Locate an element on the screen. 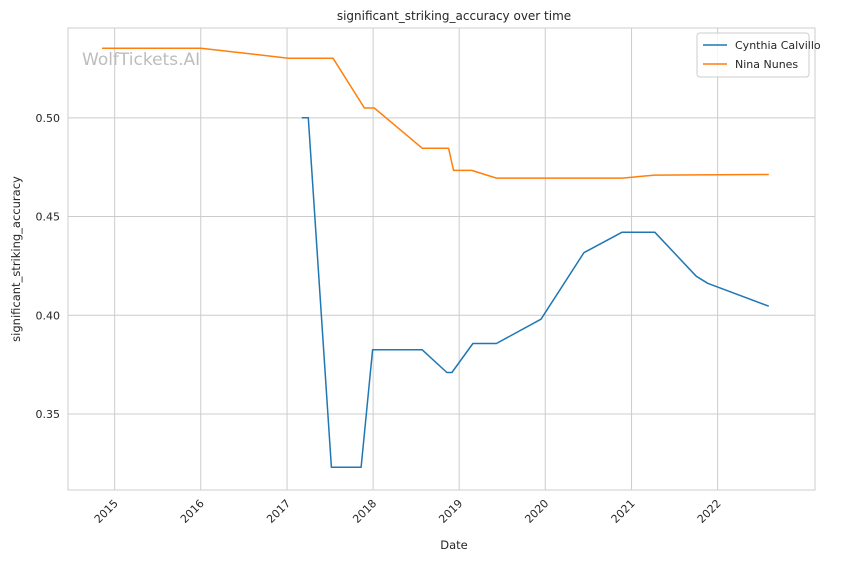  x-tick-label: 2020 is located at coordinates (536, 511).